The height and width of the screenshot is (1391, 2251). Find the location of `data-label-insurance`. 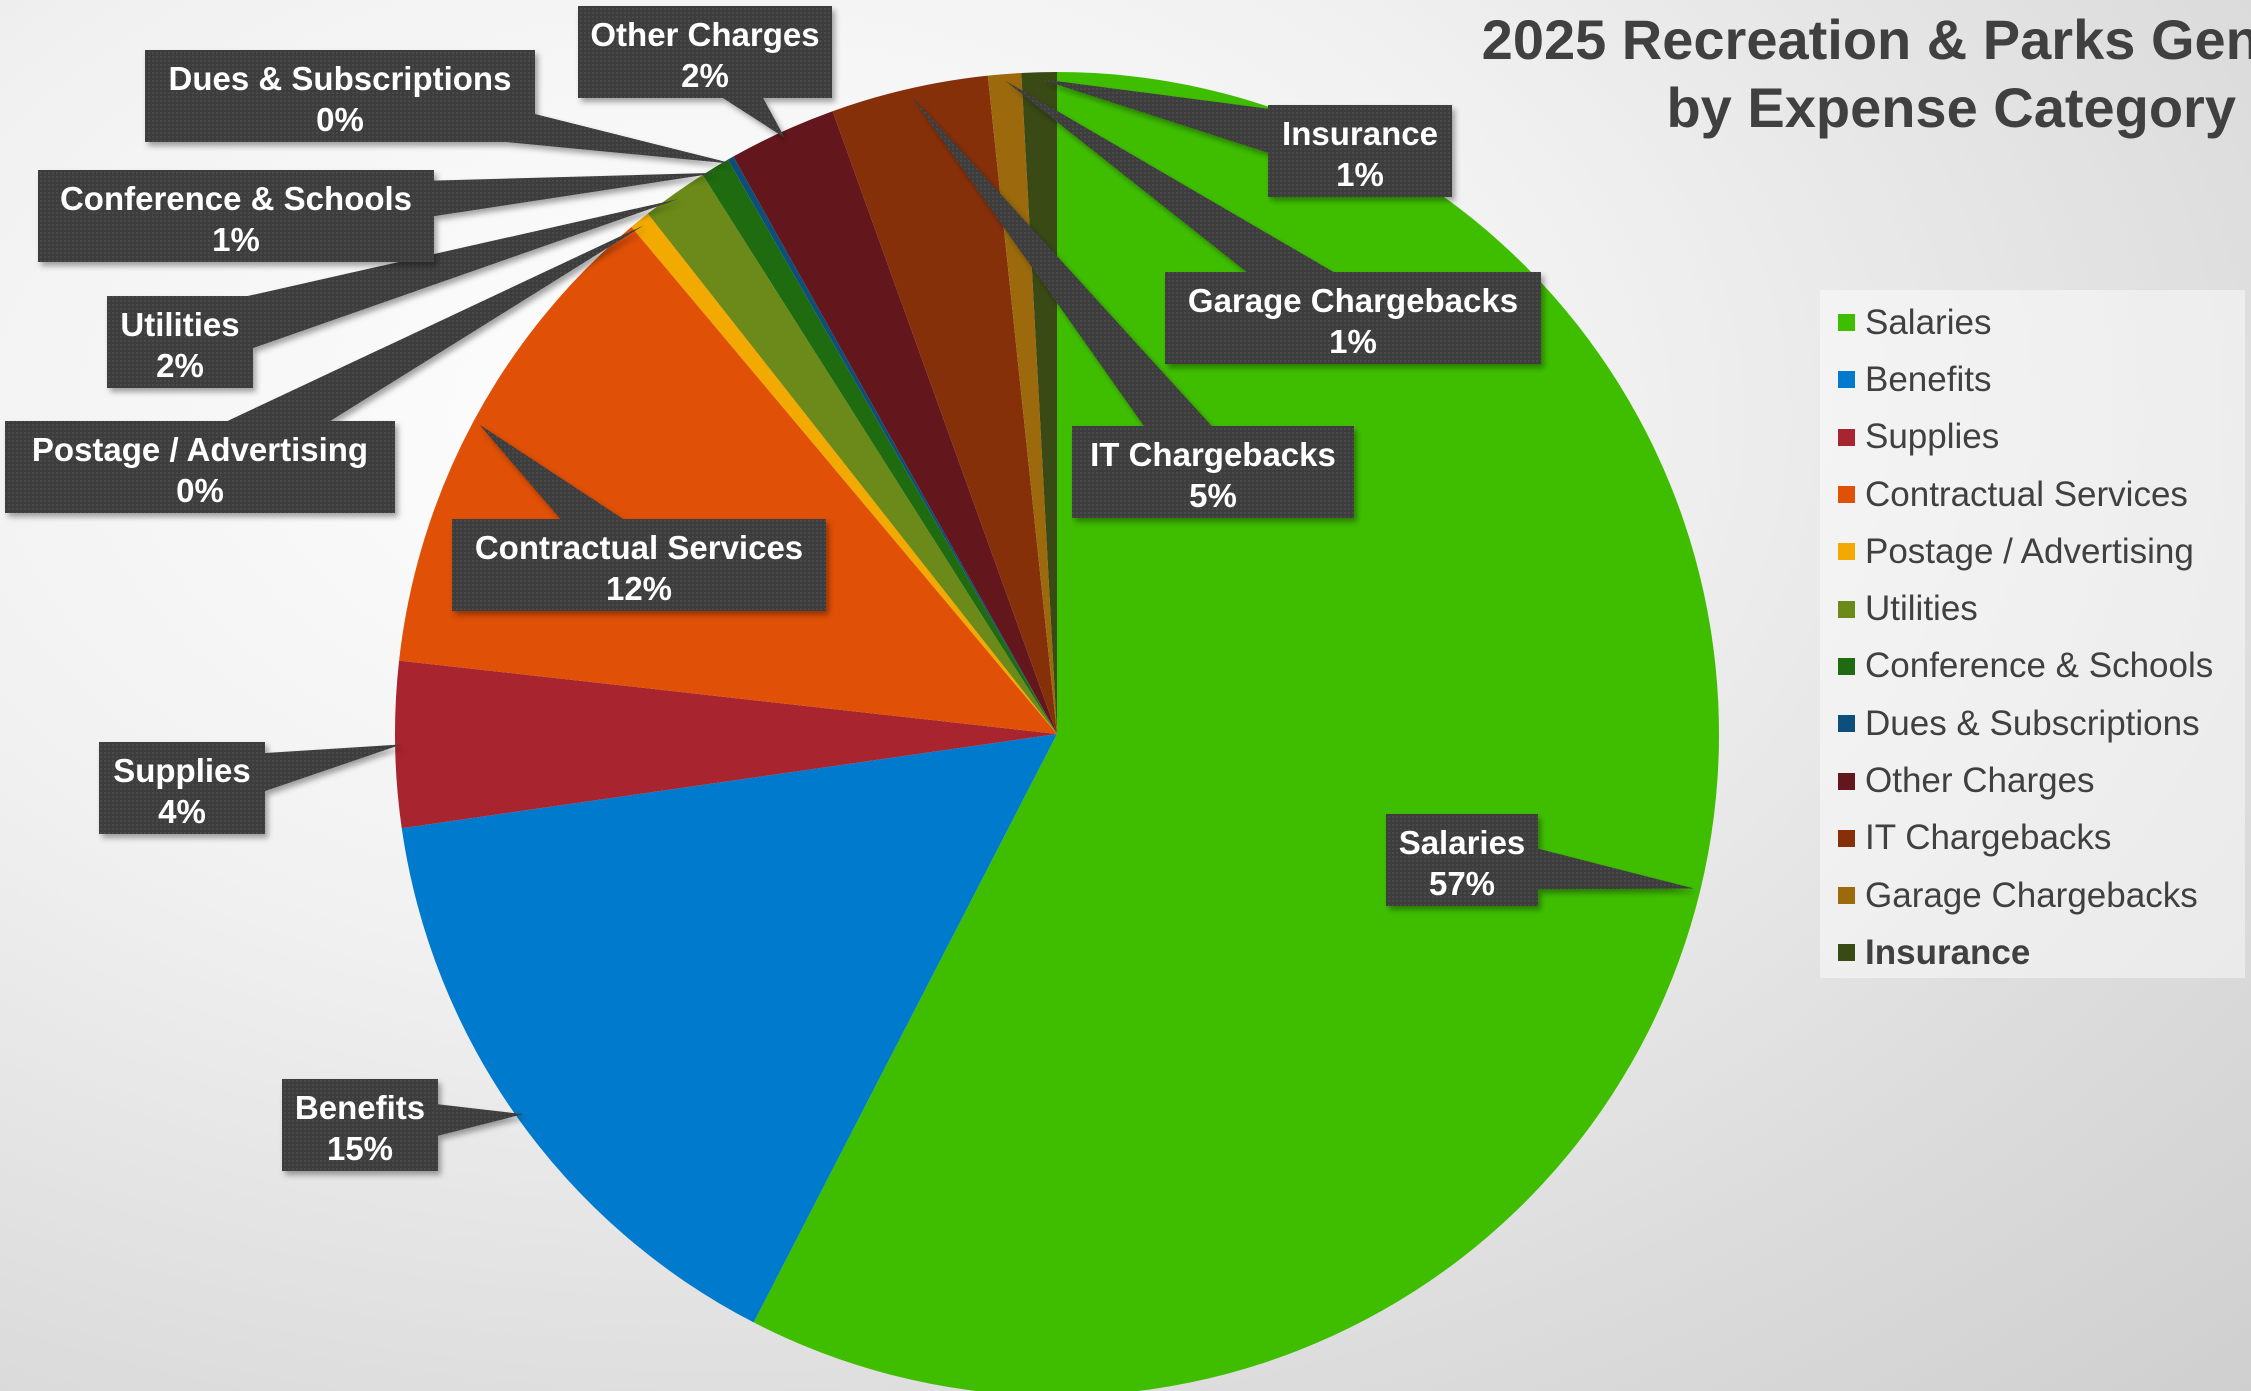

data-label-insurance is located at coordinates (1245, 137).